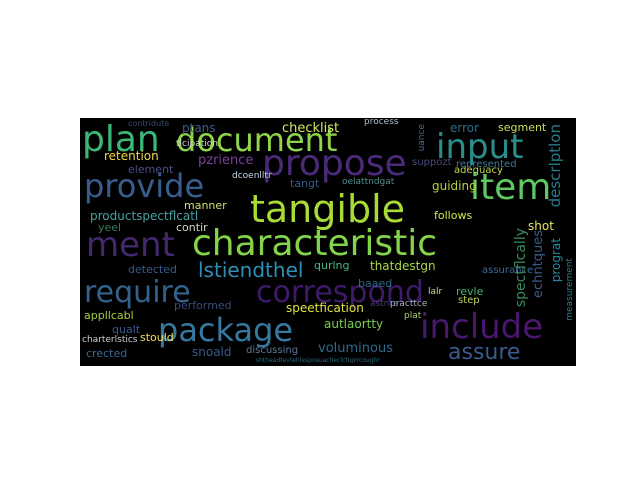 The width and height of the screenshot is (640, 480). Describe the element at coordinates (486, 164) in the screenshot. I see `word-represented: represented` at that location.